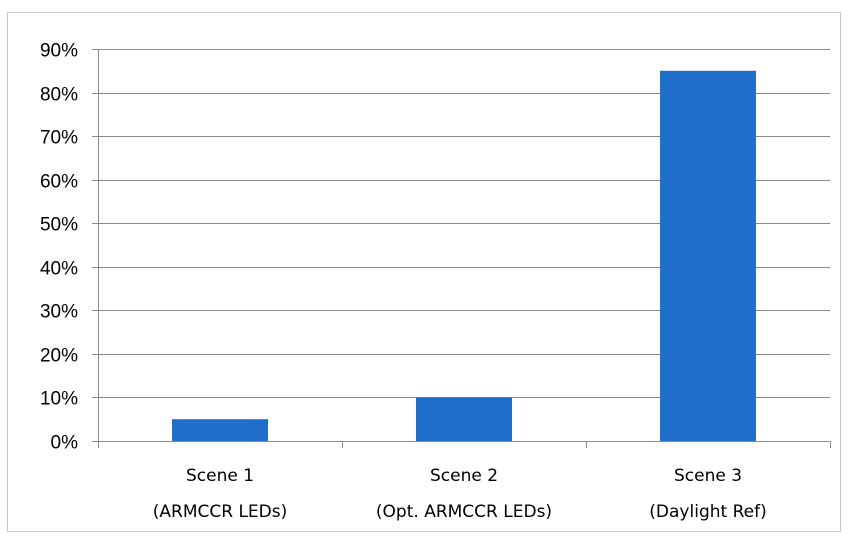 The height and width of the screenshot is (536, 848). I want to click on y-tick-label: 30%, so click(59, 312).